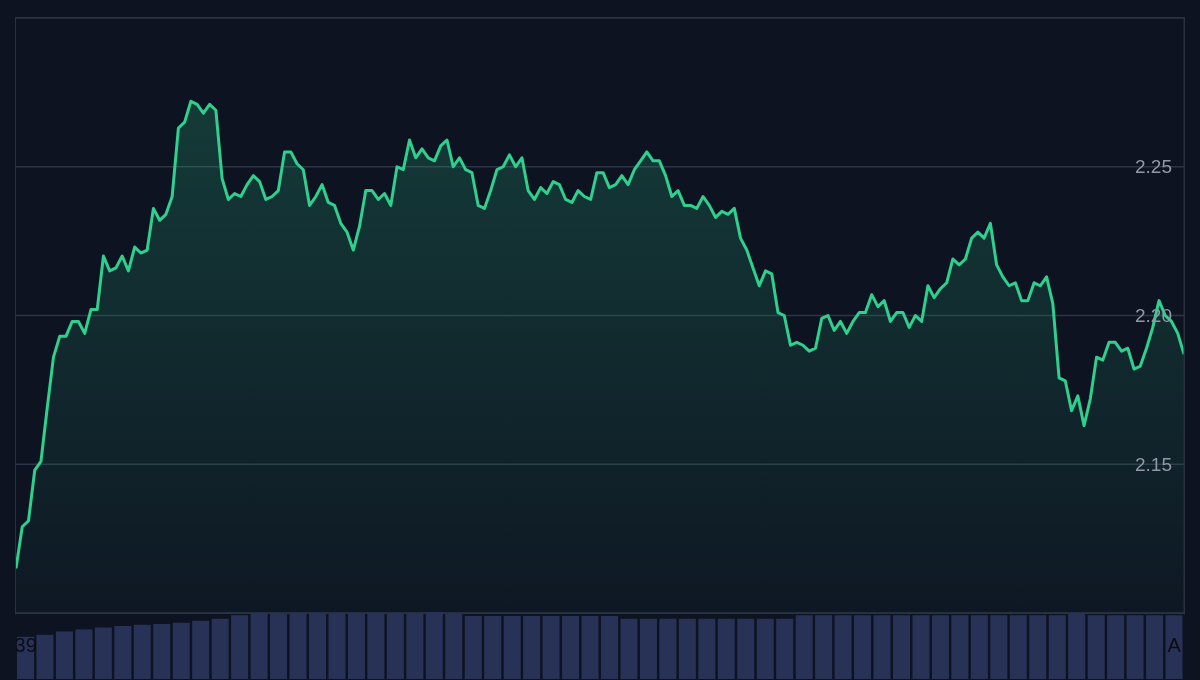  Describe the element at coordinates (1153, 167) in the screenshot. I see `y-tick-label: 2.25` at that location.